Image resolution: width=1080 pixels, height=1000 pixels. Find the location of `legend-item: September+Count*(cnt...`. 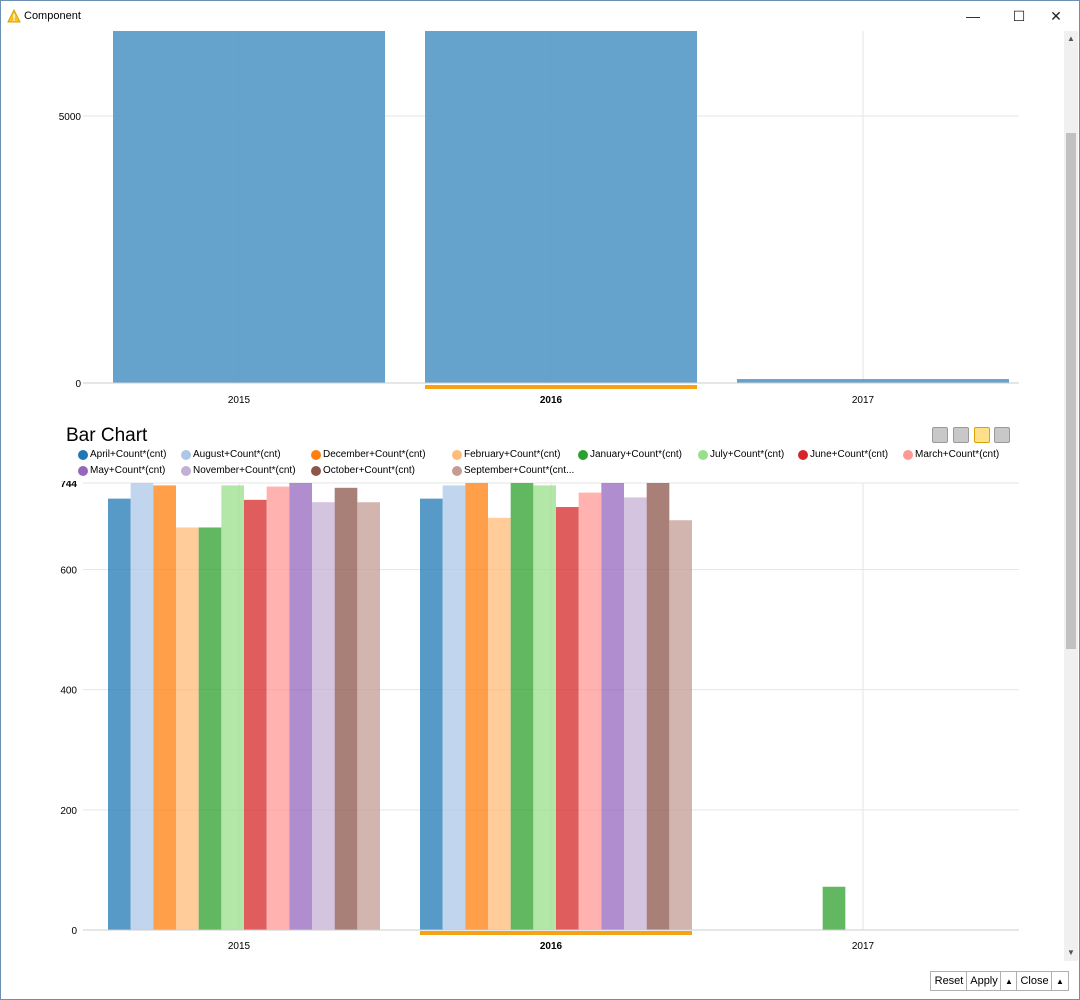

legend-item: September+Count*(cnt... is located at coordinates (513, 470).